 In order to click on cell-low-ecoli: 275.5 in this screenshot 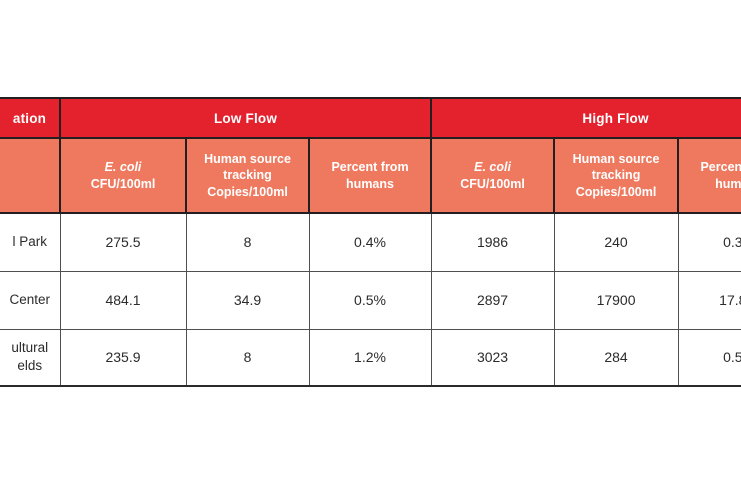, I will do `click(123, 242)`.